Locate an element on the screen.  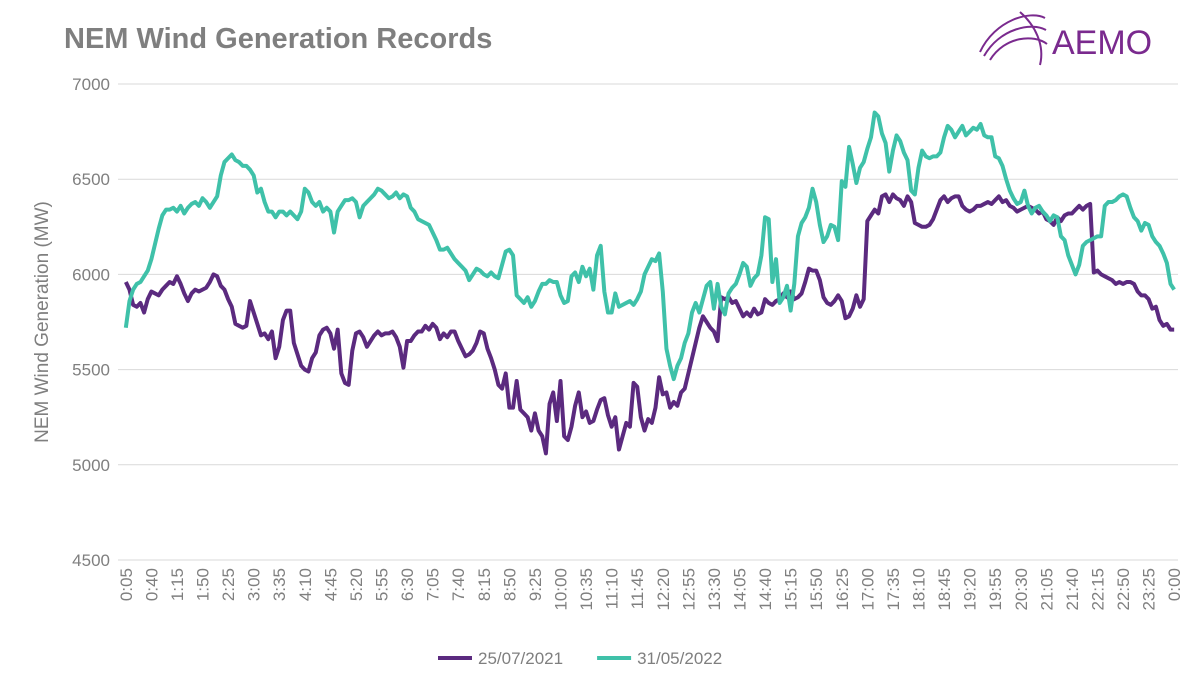
x-tick-label: 7:40 is located at coordinates (458, 584).